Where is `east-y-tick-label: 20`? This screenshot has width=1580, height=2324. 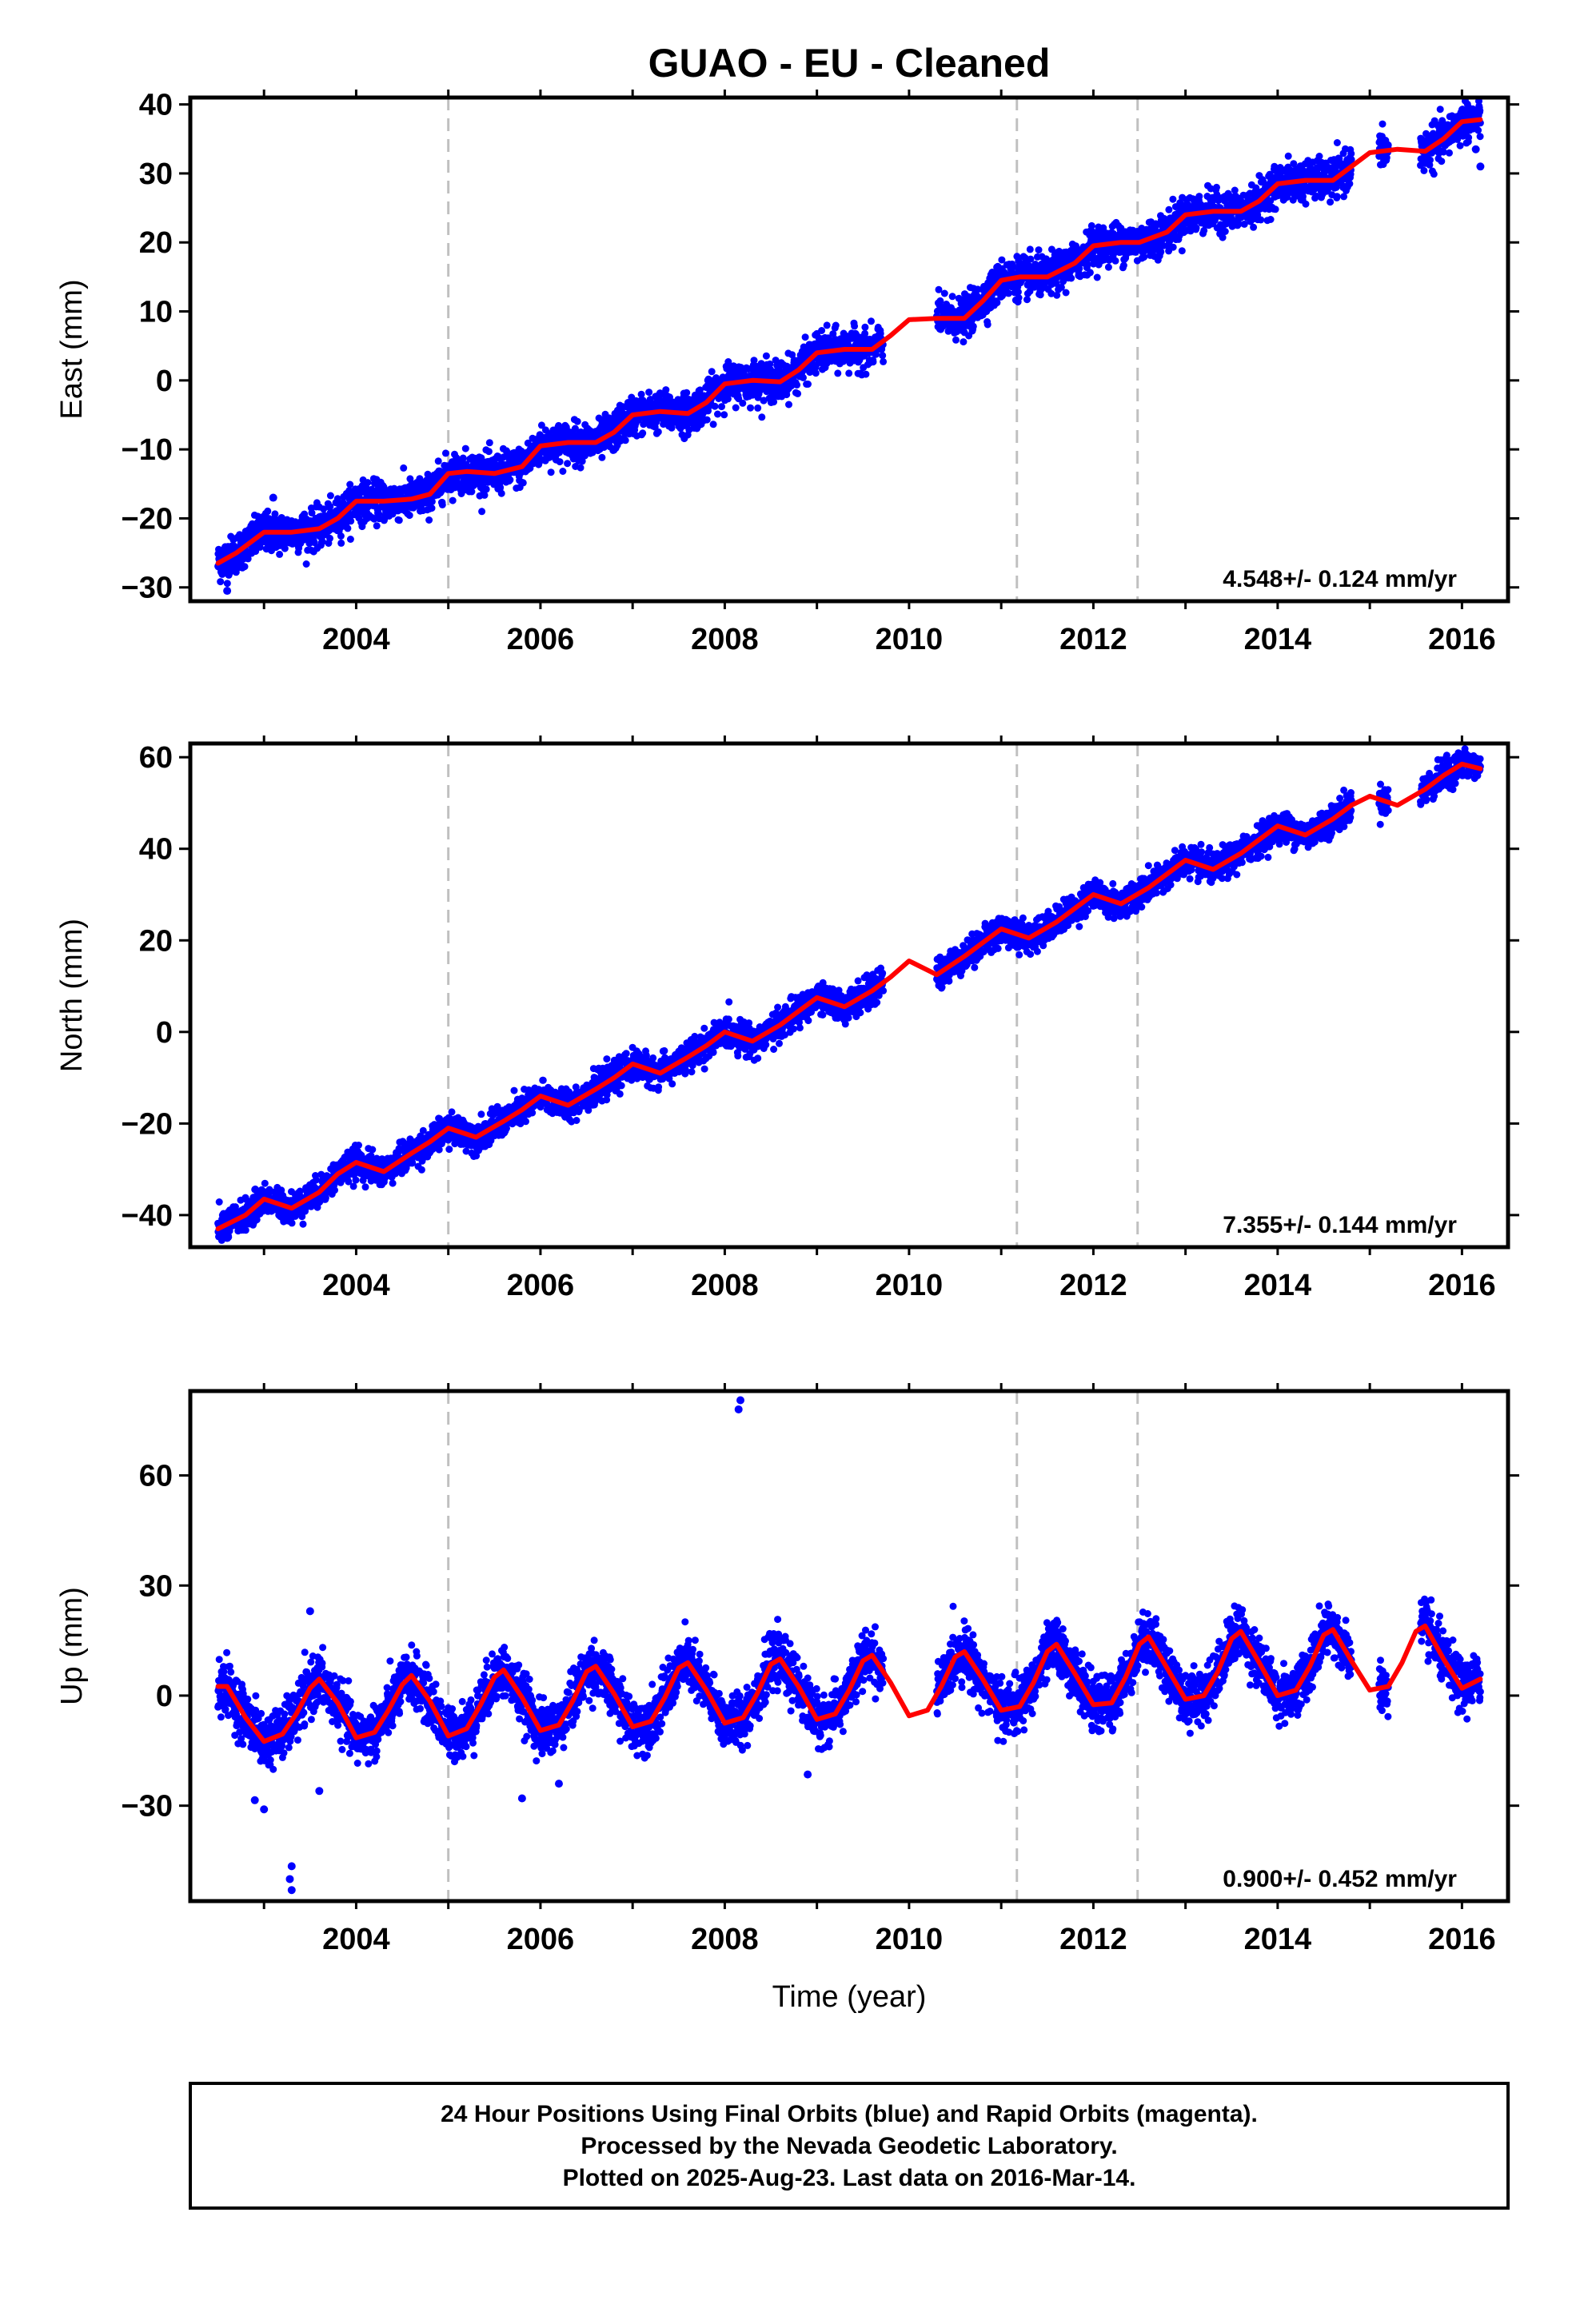
east-y-tick-label: 20 is located at coordinates (156, 243).